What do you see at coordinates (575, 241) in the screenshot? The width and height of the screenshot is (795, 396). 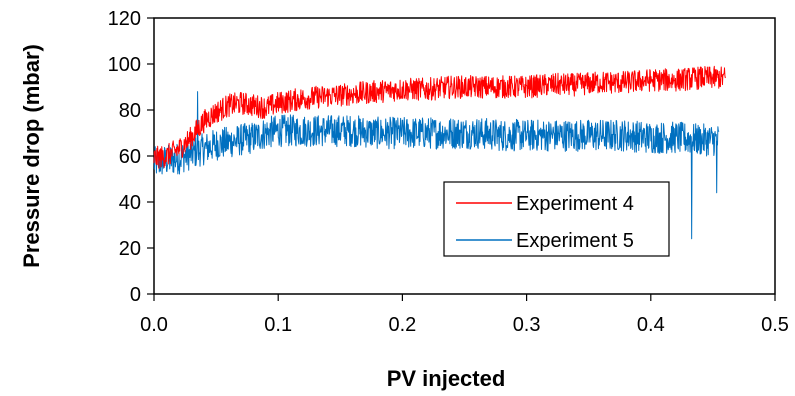 I see `legend-label-experiment-5: Experiment 5` at bounding box center [575, 241].